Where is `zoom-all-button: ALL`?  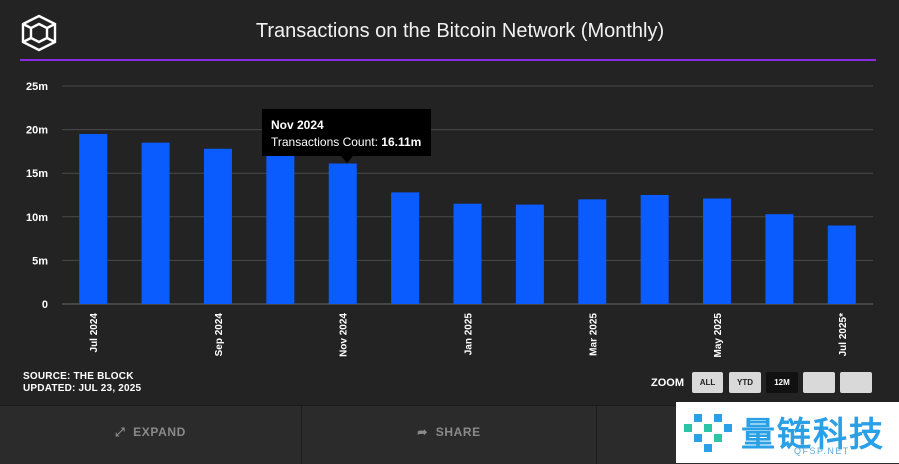 zoom-all-button: ALL is located at coordinates (707, 382).